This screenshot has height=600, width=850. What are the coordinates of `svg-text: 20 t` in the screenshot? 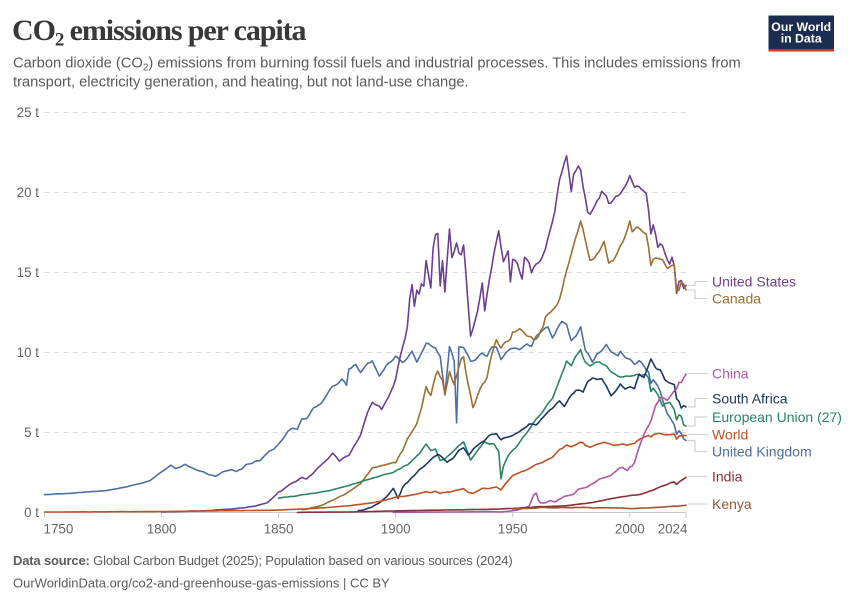 It's located at (28, 192).